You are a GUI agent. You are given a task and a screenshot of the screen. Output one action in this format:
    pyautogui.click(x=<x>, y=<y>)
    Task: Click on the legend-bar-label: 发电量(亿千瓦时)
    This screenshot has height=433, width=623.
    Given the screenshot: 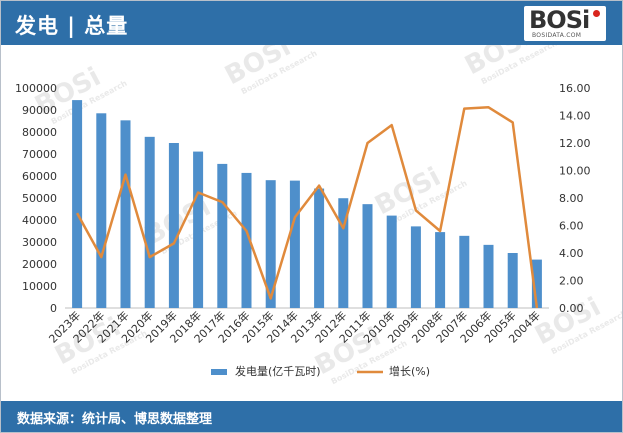 What is the action you would take?
    pyautogui.click(x=278, y=371)
    